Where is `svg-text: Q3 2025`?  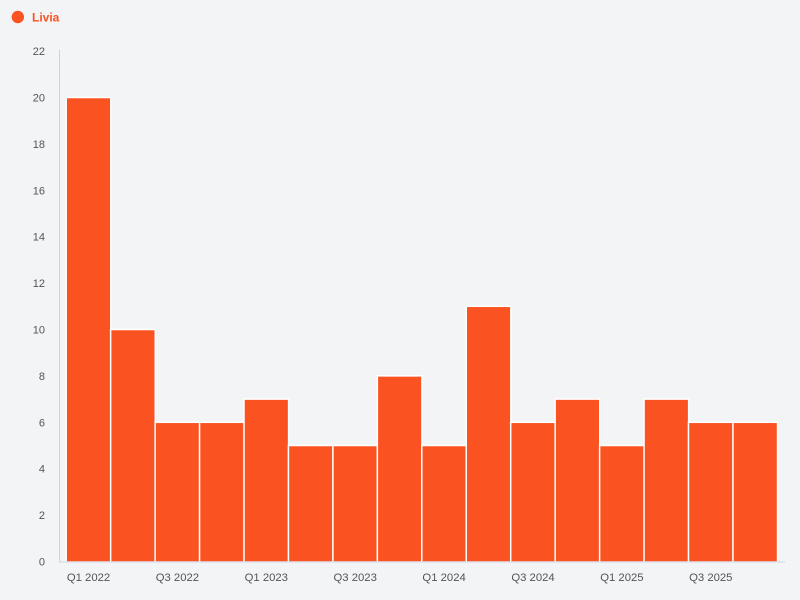 svg-text: Q3 2025 is located at coordinates (710, 578).